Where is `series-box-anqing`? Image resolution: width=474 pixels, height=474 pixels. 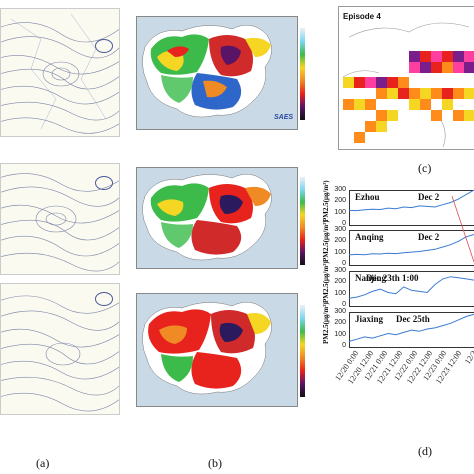
series-box-anqing is located at coordinates (411, 248).